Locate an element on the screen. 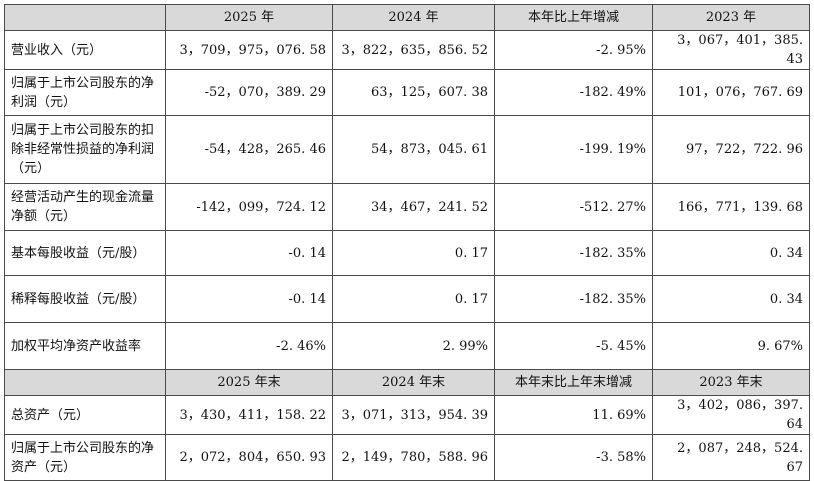 The height and width of the screenshot is (481, 814). table-row: 加权平均净资产收益率 -2. 46% 2. 99% -5. 45% 9. 67% is located at coordinates (407, 346).